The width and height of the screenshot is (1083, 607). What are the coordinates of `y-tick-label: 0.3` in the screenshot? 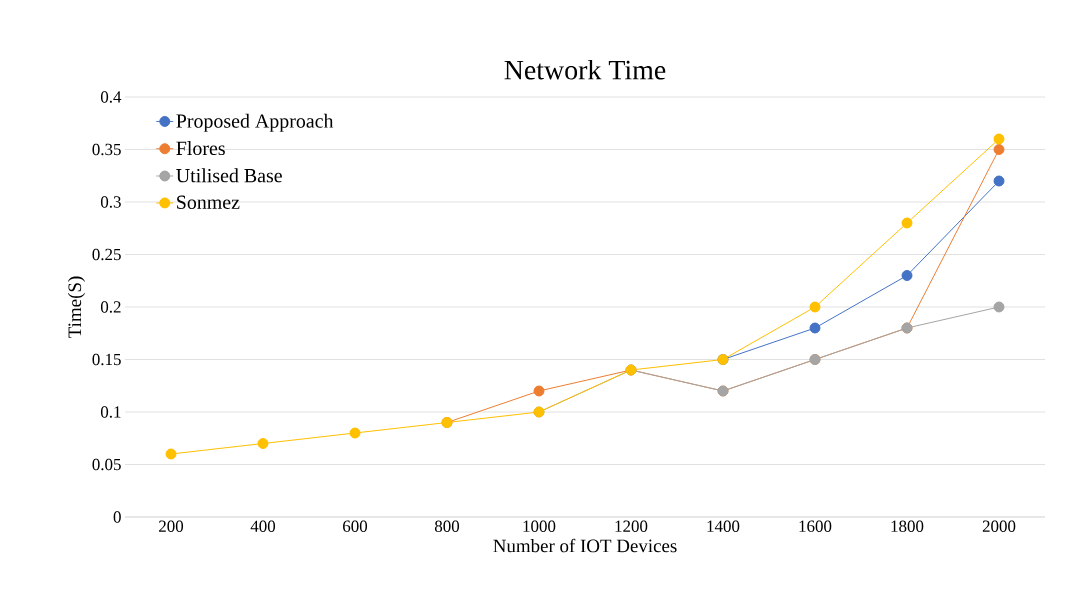 It's located at (110, 202).